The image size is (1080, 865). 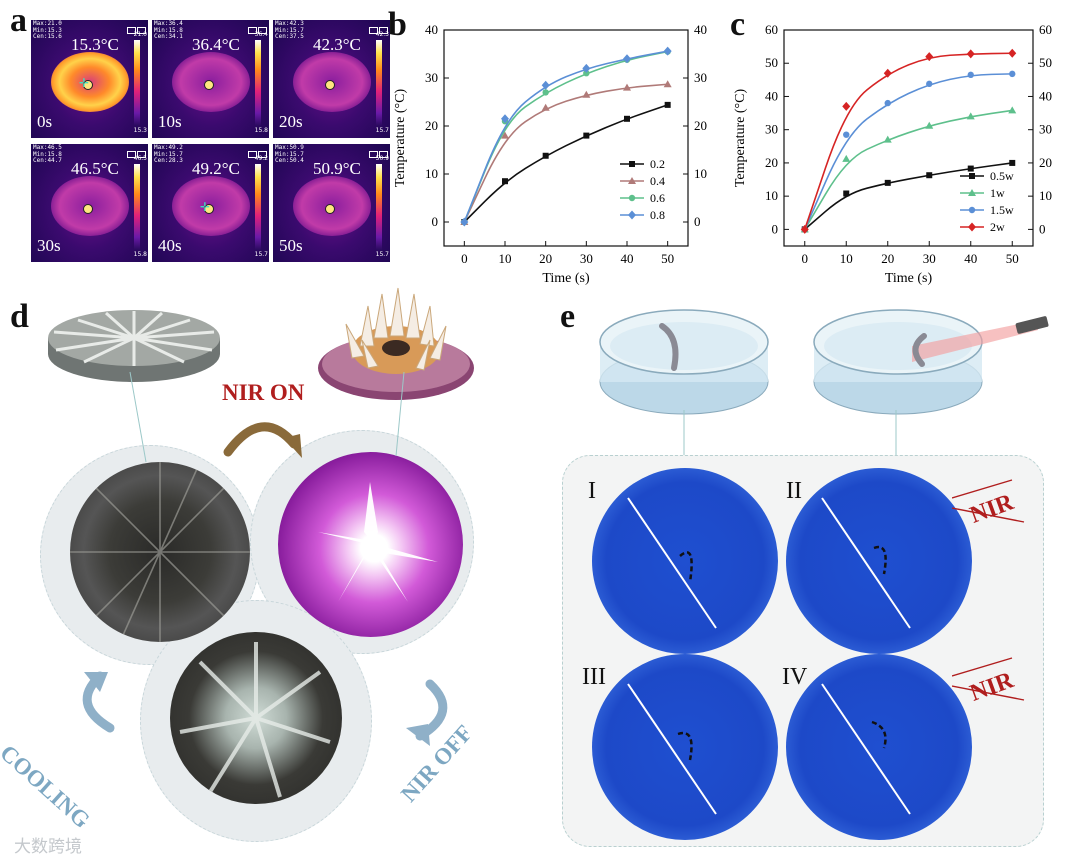 I want to click on series-line-1w, so click(x=908, y=169).